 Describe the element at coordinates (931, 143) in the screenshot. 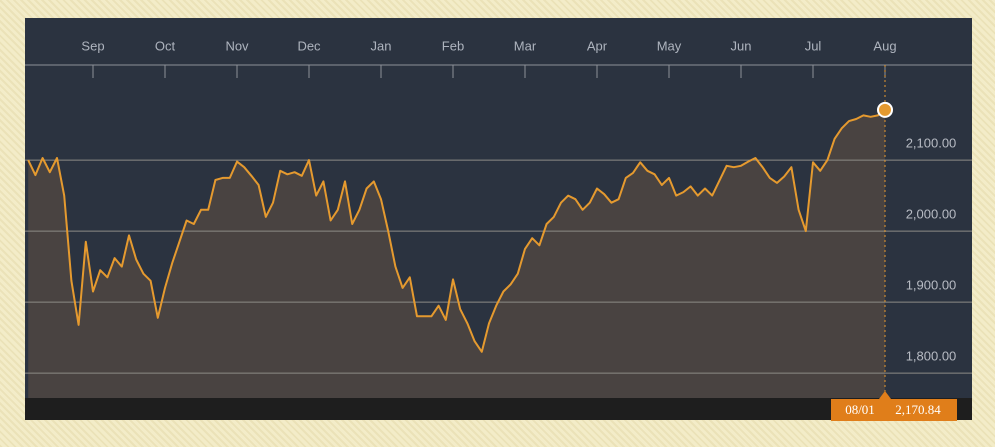

I see `y-tick-label: 2,100.00` at that location.